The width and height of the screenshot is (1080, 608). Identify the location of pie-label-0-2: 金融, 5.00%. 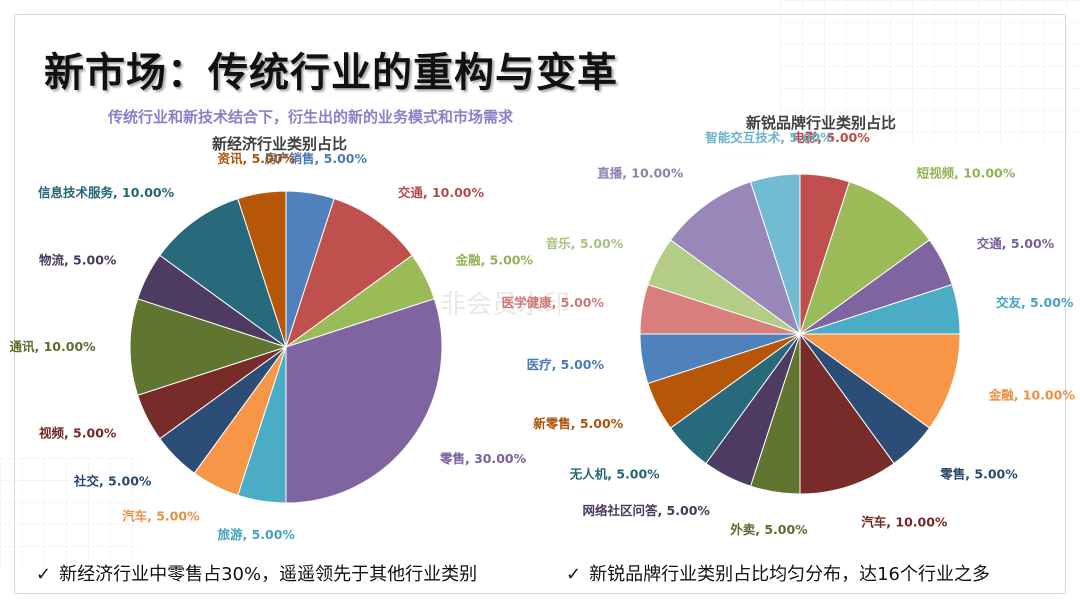
(494, 260).